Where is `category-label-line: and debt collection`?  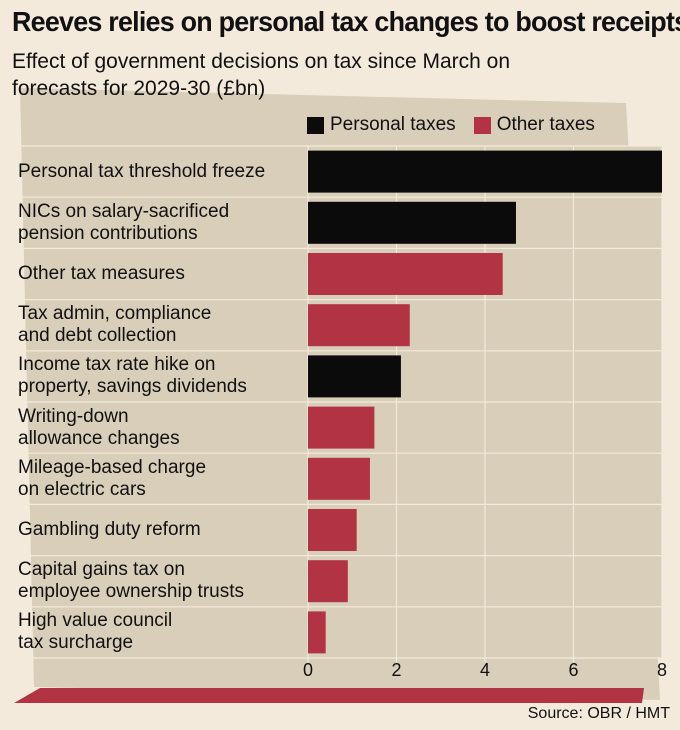 category-label-line: and debt collection is located at coordinates (97, 336).